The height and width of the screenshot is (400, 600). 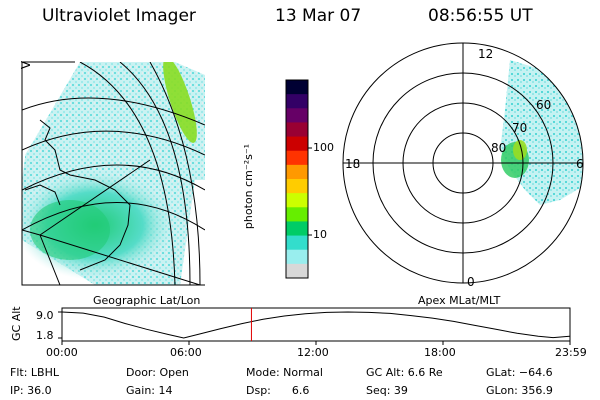 I want to click on status-glon: GLon: 356.9, so click(x=519, y=390).